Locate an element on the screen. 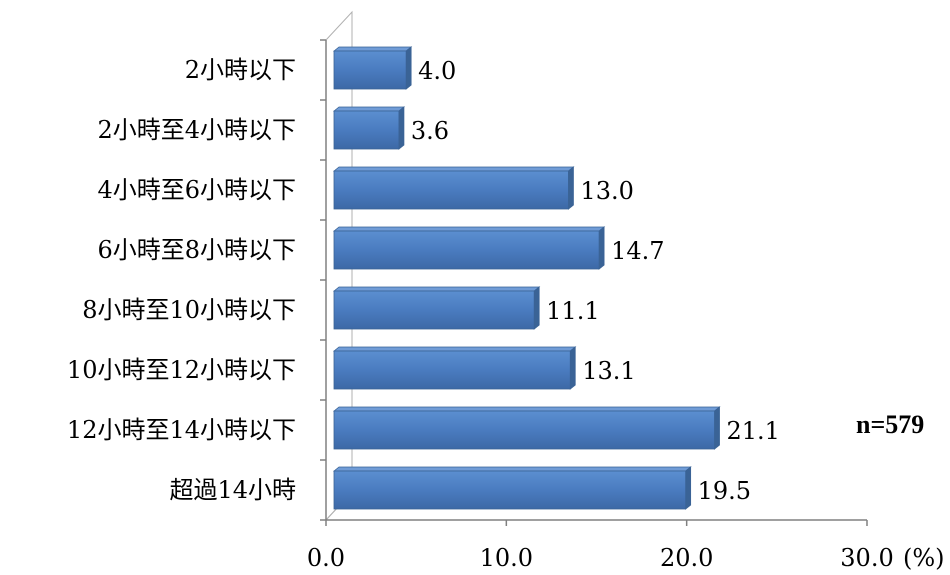  x-tick-label: 10.0 is located at coordinates (506, 558).